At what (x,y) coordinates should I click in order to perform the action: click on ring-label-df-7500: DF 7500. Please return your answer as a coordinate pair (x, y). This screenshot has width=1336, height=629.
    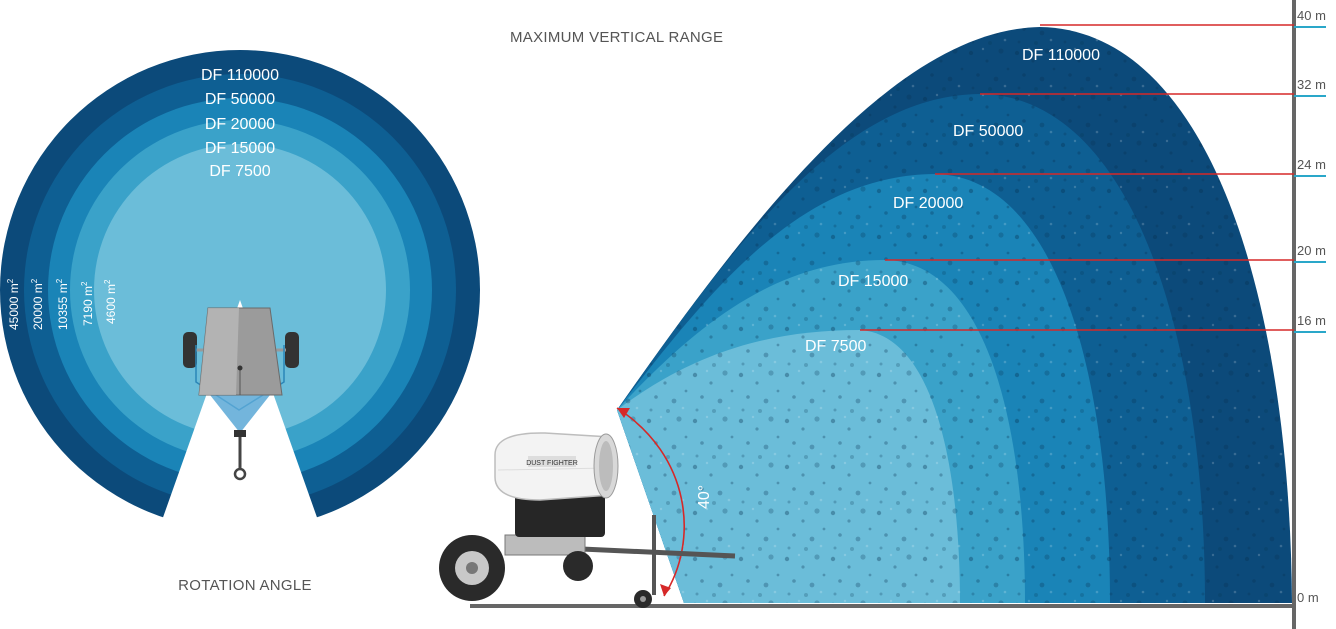
    Looking at the image, I should click on (239, 171).